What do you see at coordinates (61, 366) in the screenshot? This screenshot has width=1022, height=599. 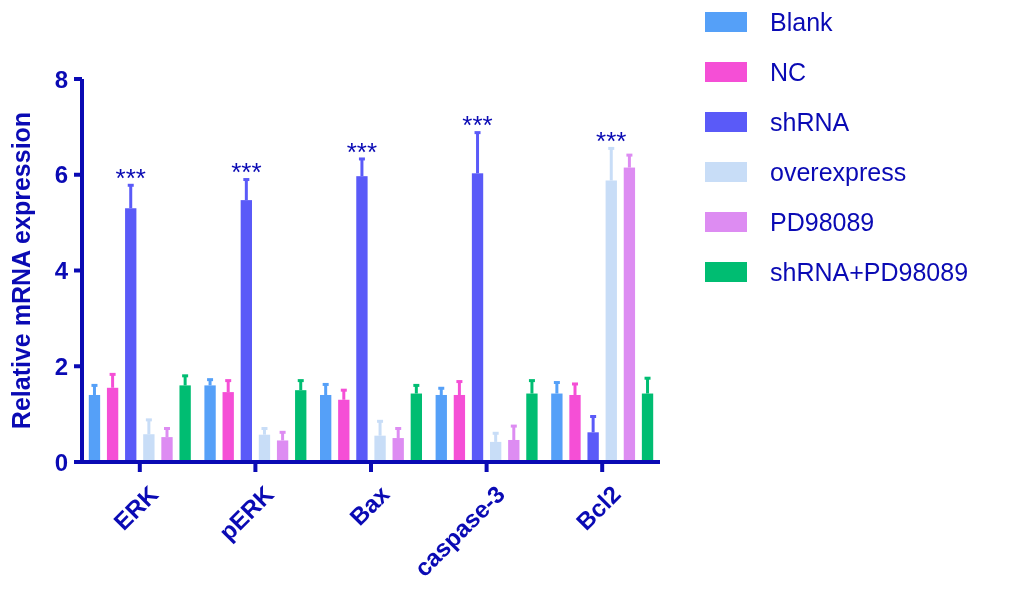 I see `y-tick-label: 2` at bounding box center [61, 366].